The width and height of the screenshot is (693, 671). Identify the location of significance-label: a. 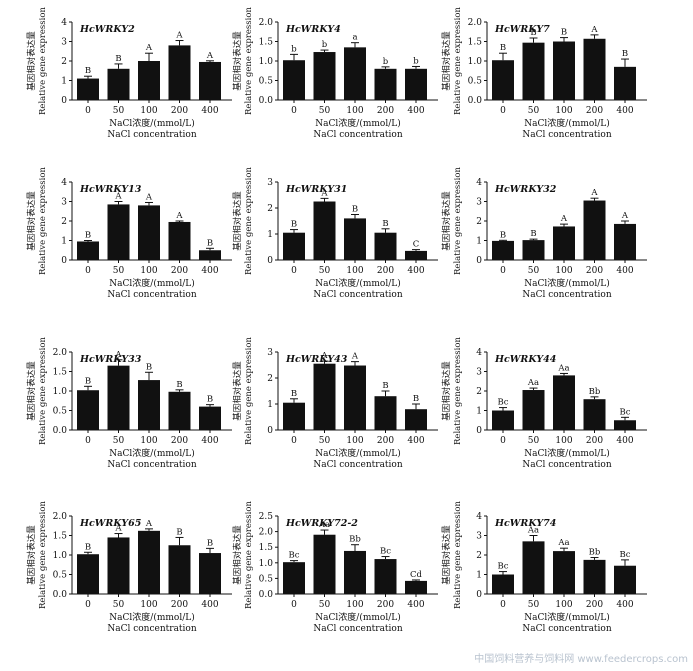
(354, 38).